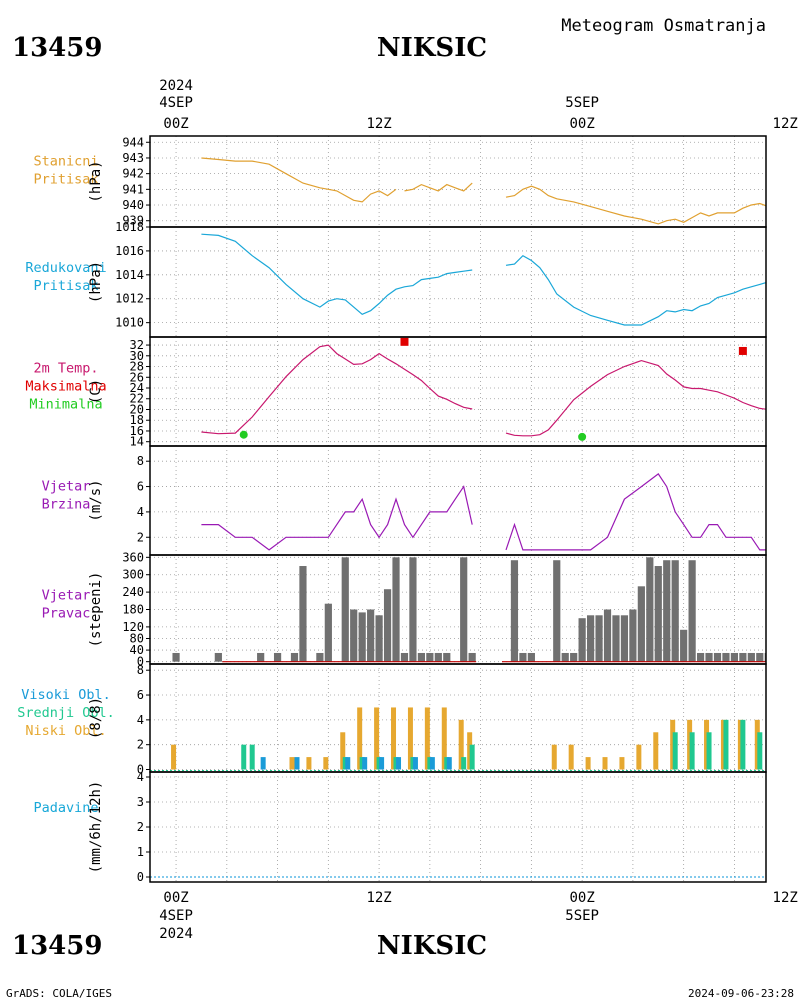  I want to click on top-time-axis: 20244SEP5SEP6SEP00Z12Z00Z12Z00Z12Z, so click(478, 105).